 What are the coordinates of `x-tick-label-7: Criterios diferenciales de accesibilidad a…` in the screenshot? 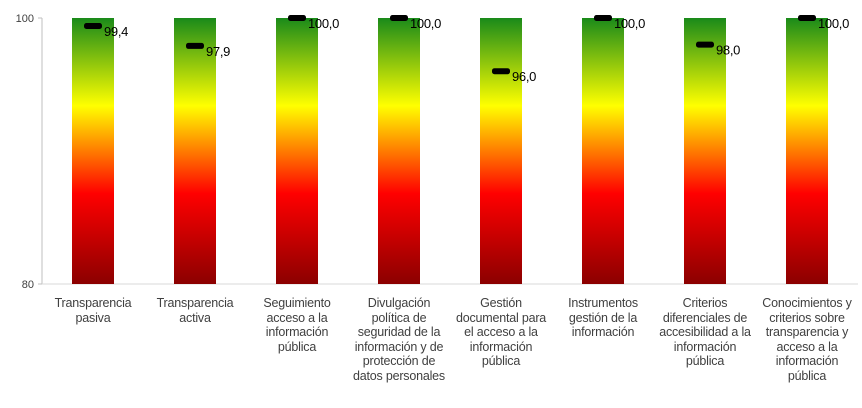 It's located at (705, 332).